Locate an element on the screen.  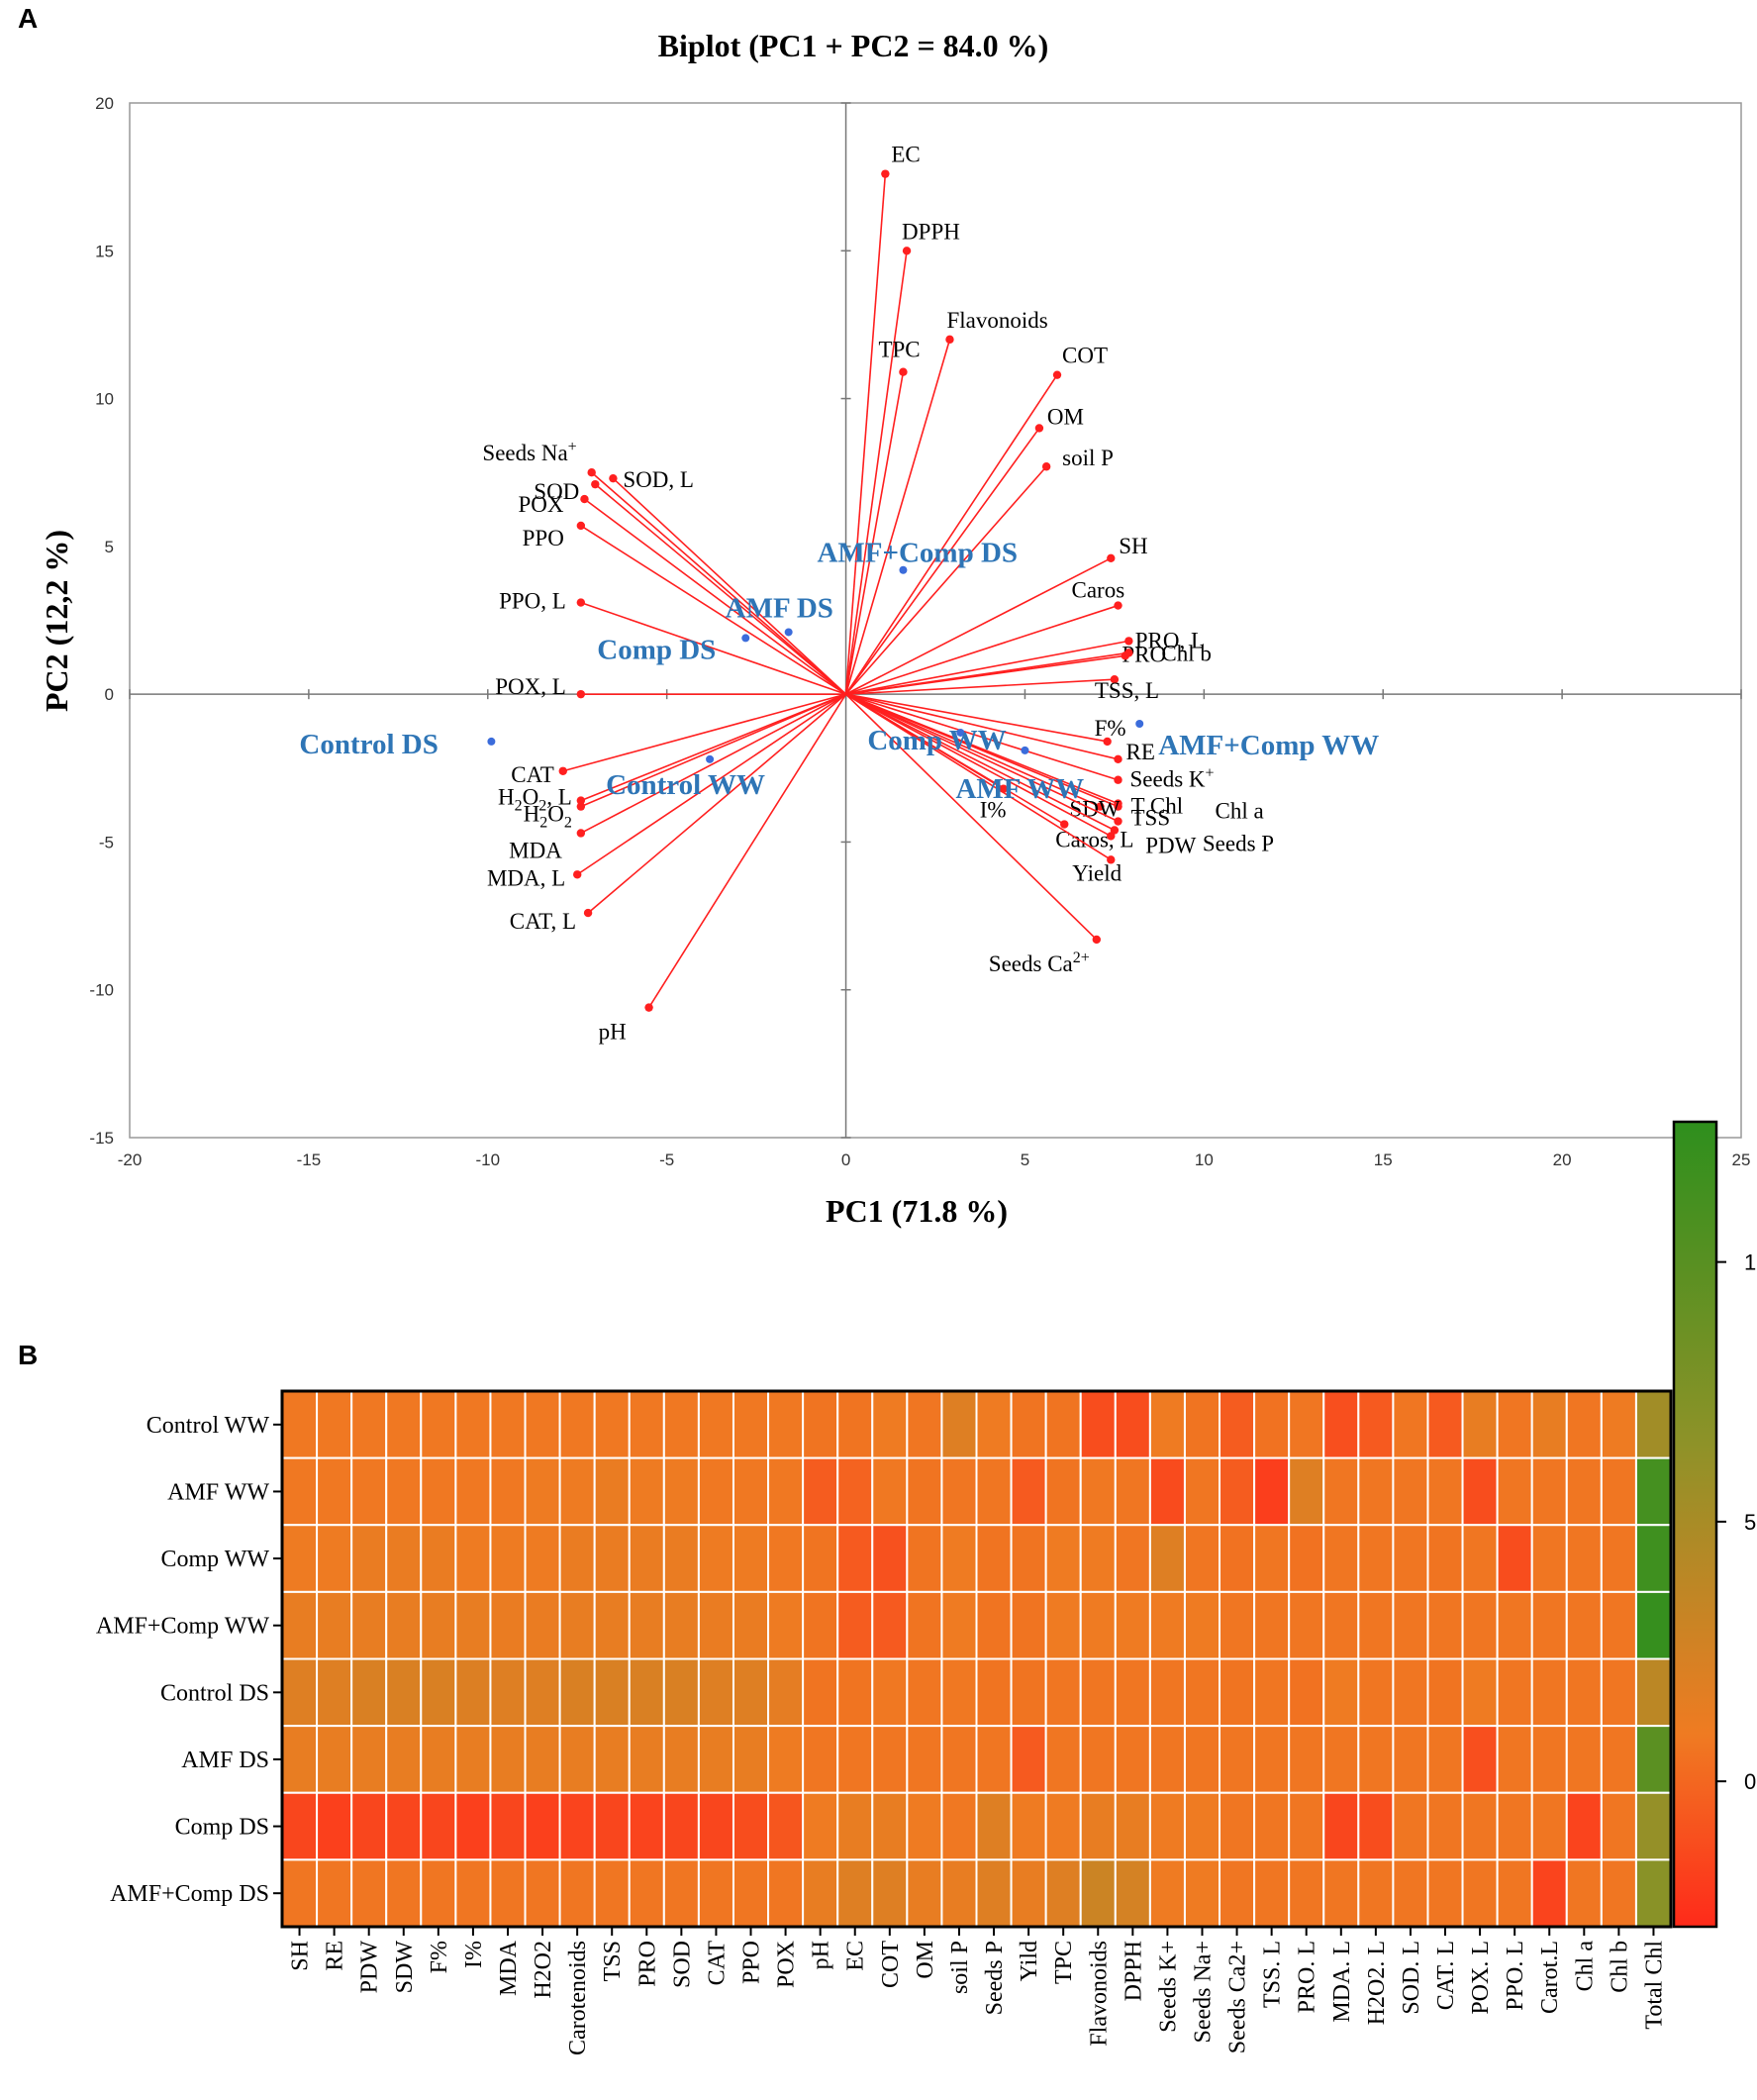
vector-ph is located at coordinates (747, 851).